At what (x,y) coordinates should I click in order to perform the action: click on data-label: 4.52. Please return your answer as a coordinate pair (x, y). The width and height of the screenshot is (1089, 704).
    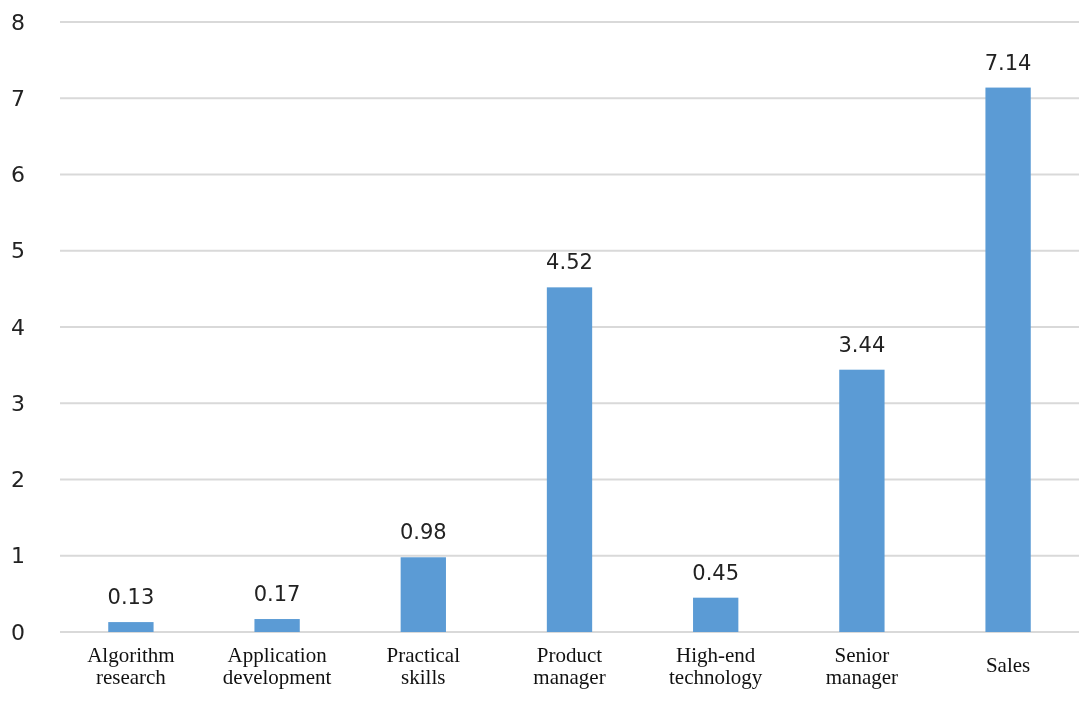
    Looking at the image, I should click on (569, 262).